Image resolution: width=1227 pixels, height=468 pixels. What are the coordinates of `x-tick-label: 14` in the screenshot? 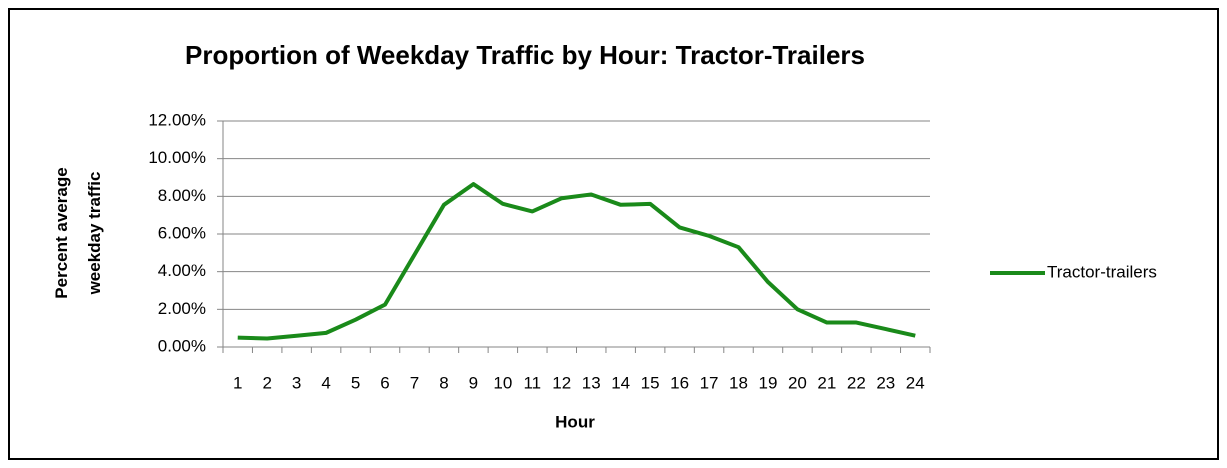 It's located at (620, 382).